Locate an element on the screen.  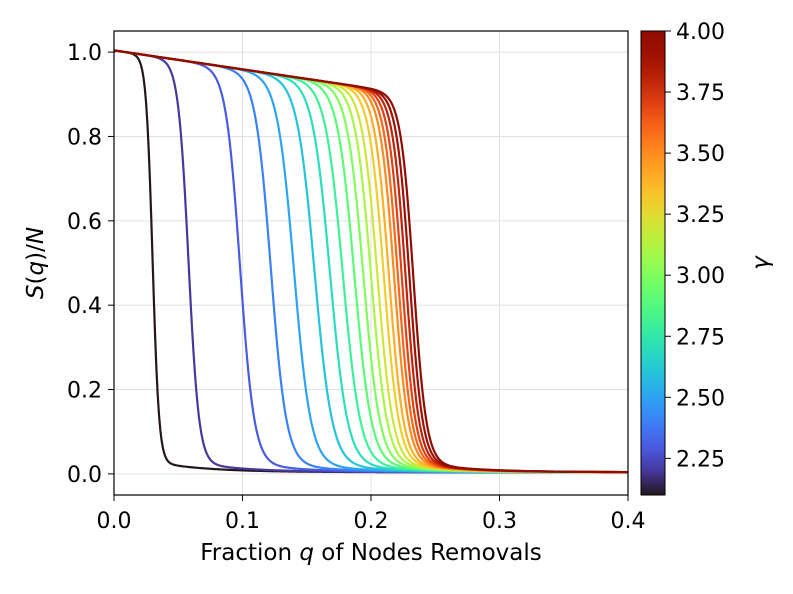
x-axis-label: Fraction q of Nodes Removals is located at coordinates (371, 553).